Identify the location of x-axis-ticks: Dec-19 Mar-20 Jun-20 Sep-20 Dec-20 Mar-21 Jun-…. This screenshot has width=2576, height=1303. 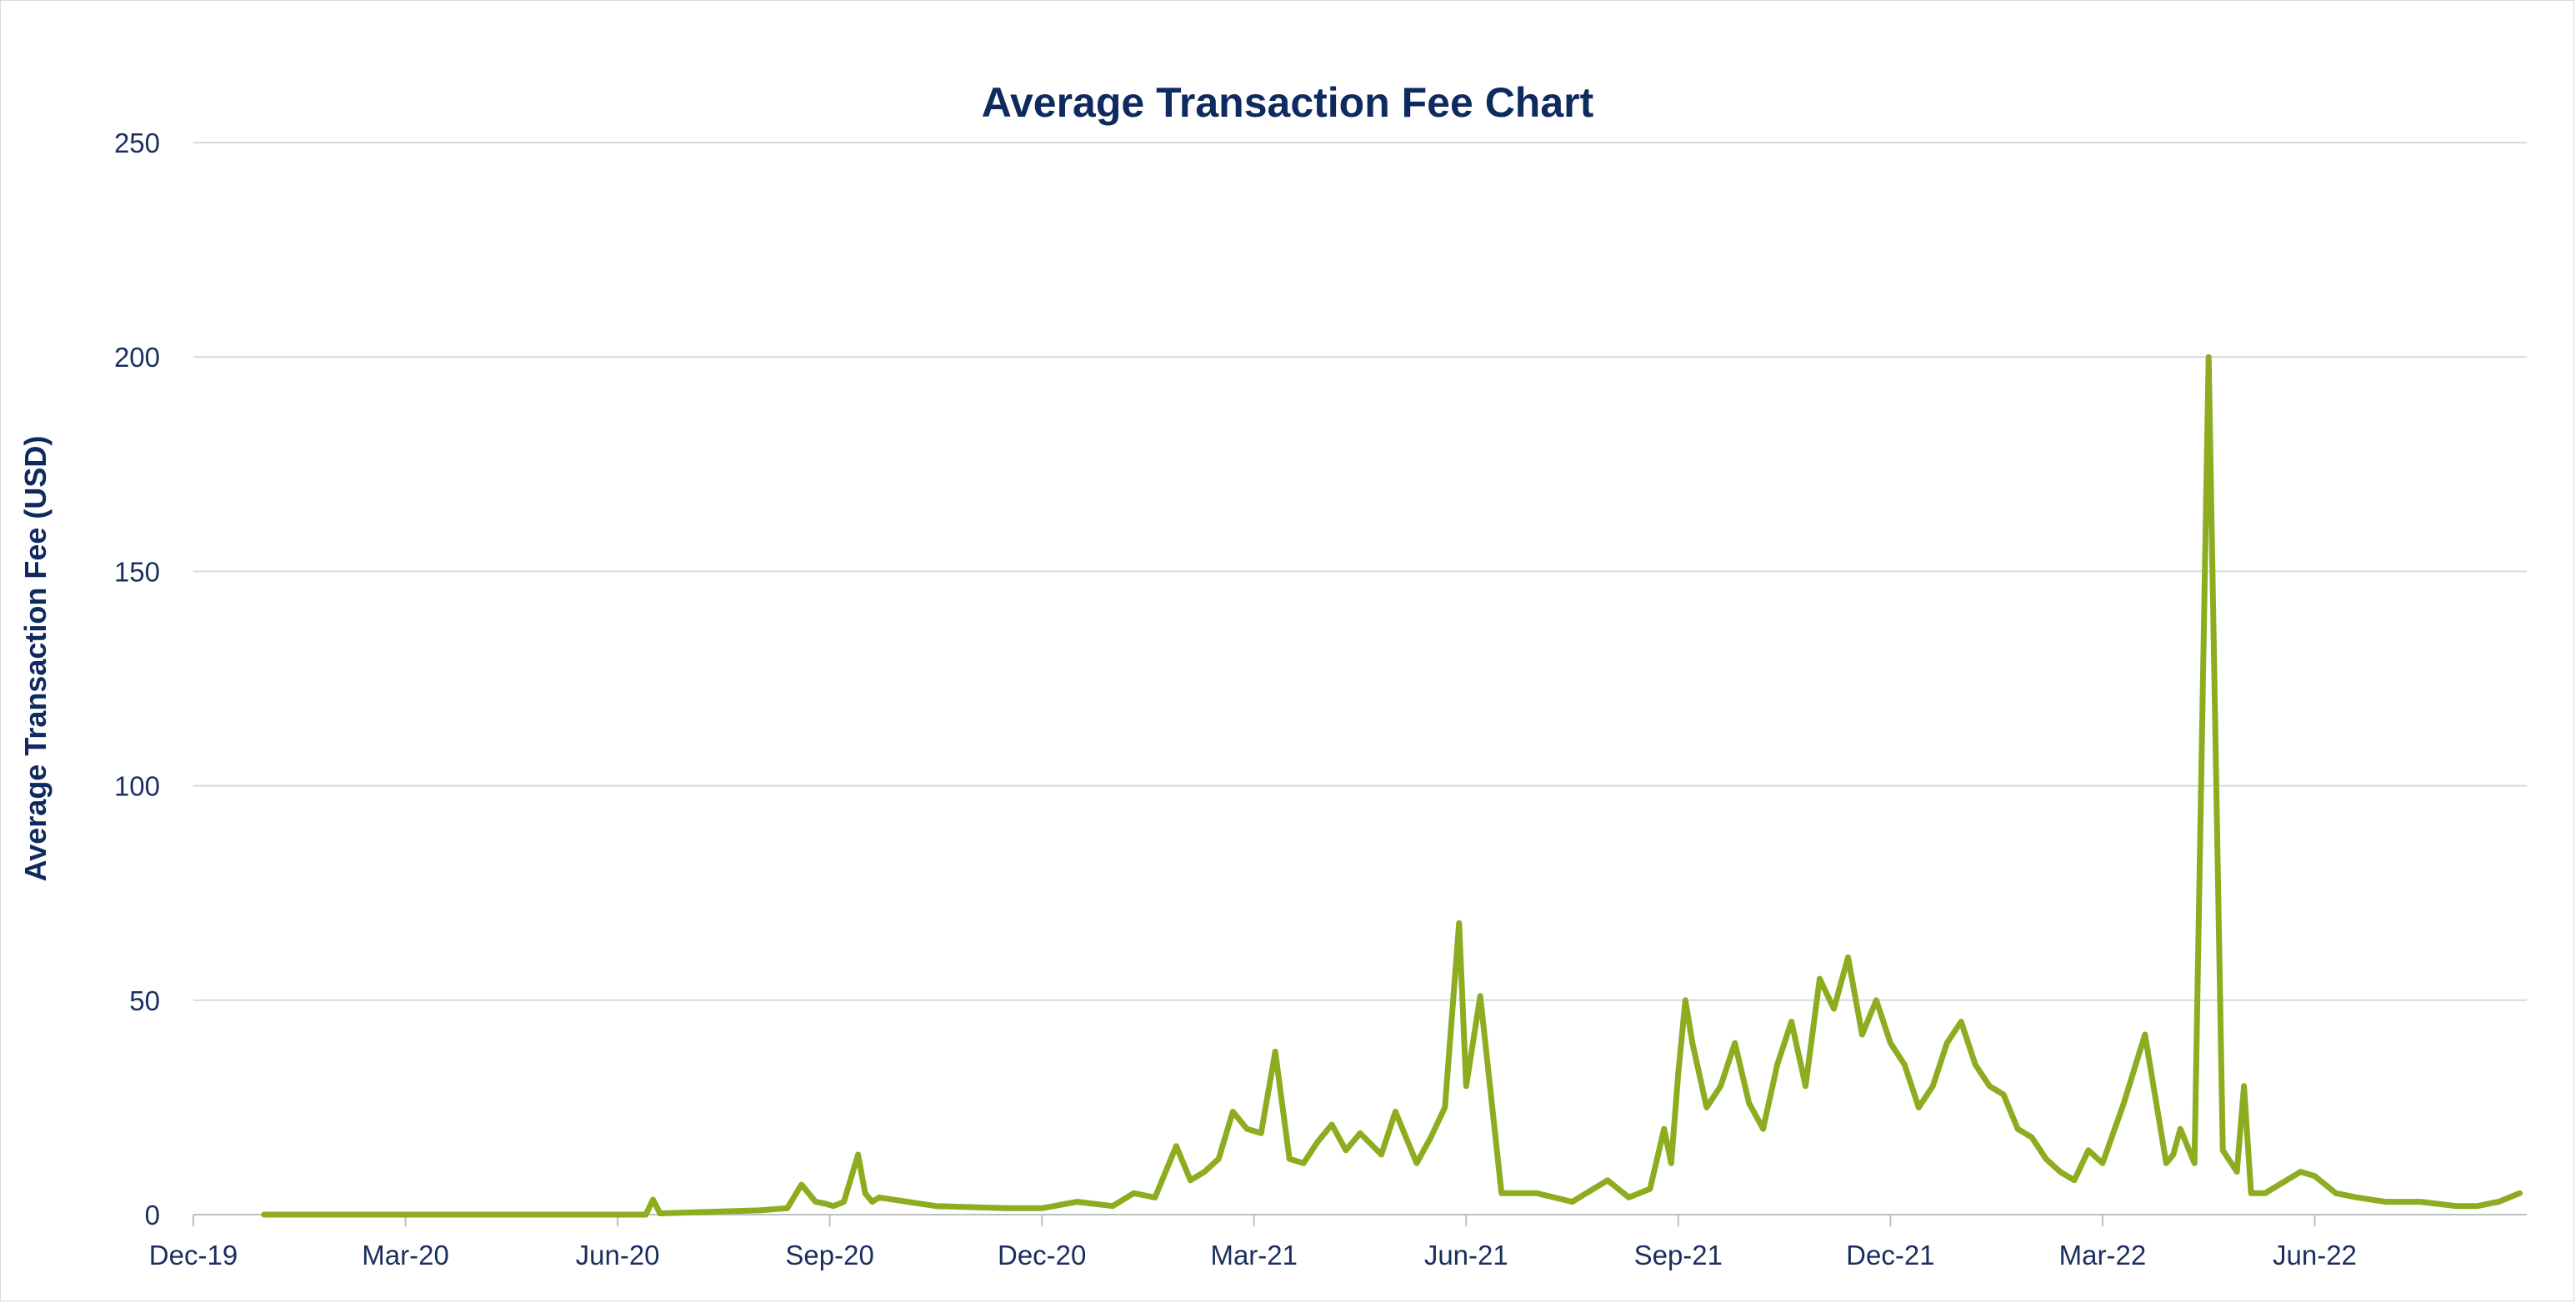
(1338, 1242).